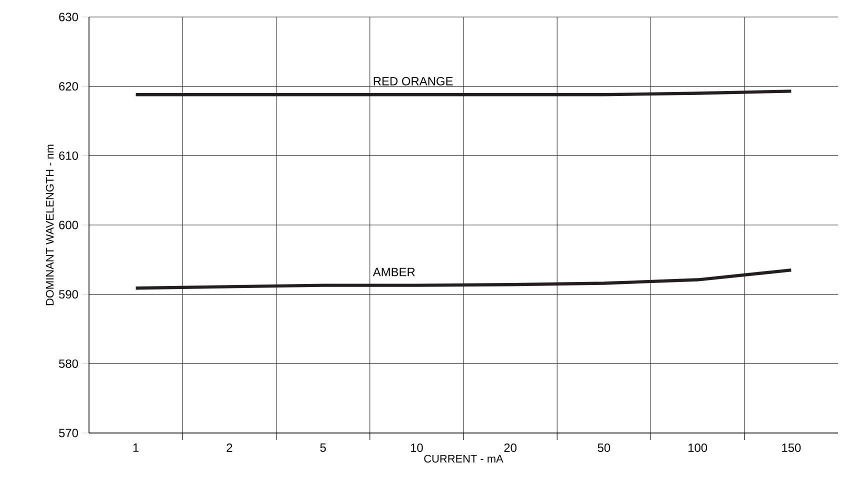 Image resolution: width=842 pixels, height=487 pixels. What do you see at coordinates (604, 448) in the screenshot?
I see `x-tick-label: 50` at bounding box center [604, 448].